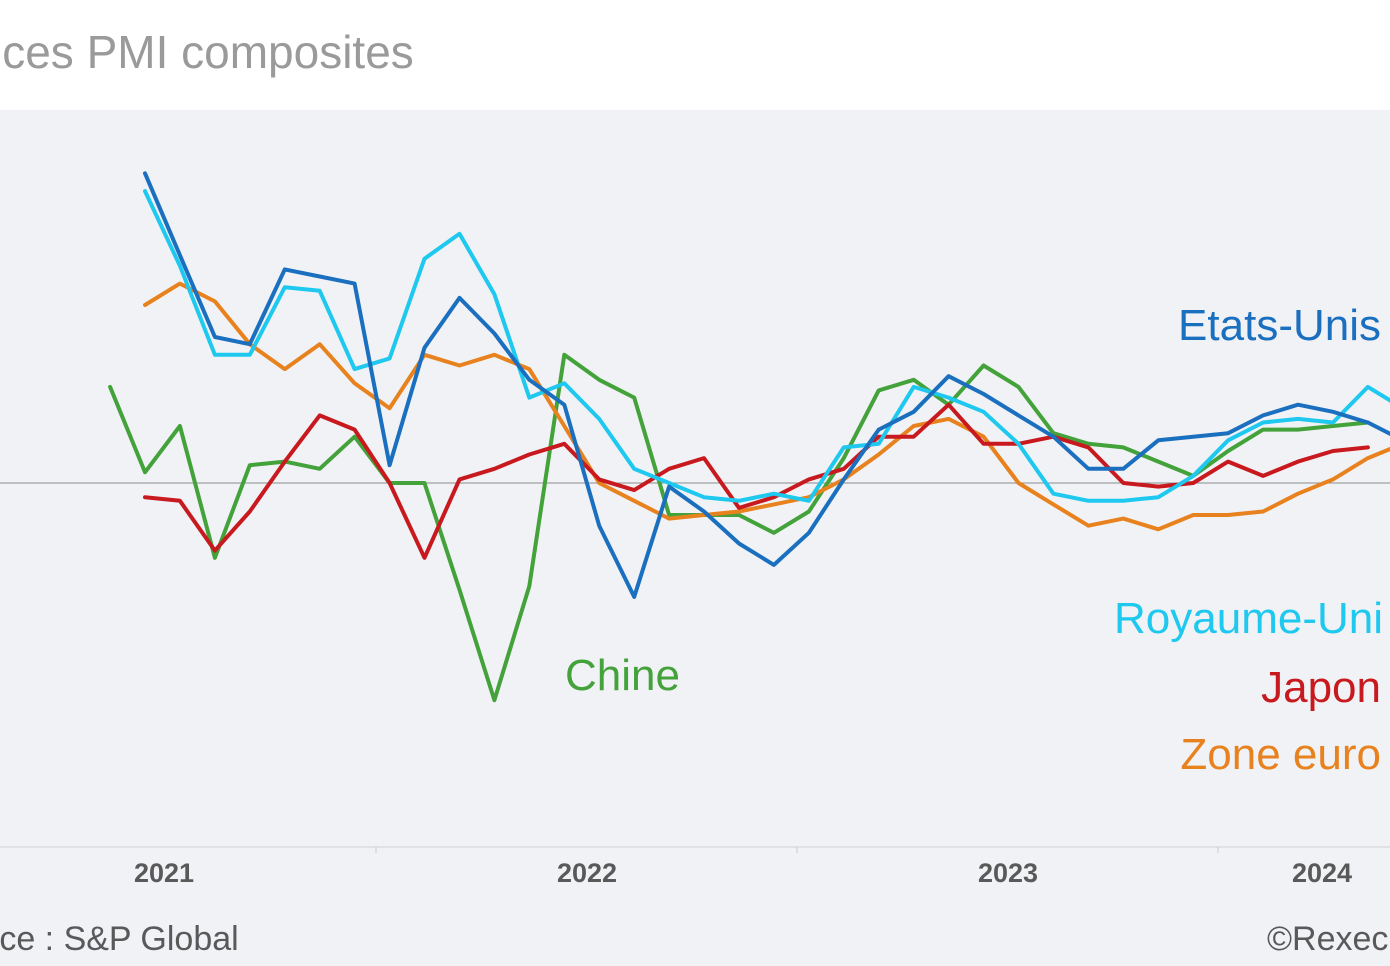  Describe the element at coordinates (797, 850) in the screenshot. I see `x-tick-marks` at that location.